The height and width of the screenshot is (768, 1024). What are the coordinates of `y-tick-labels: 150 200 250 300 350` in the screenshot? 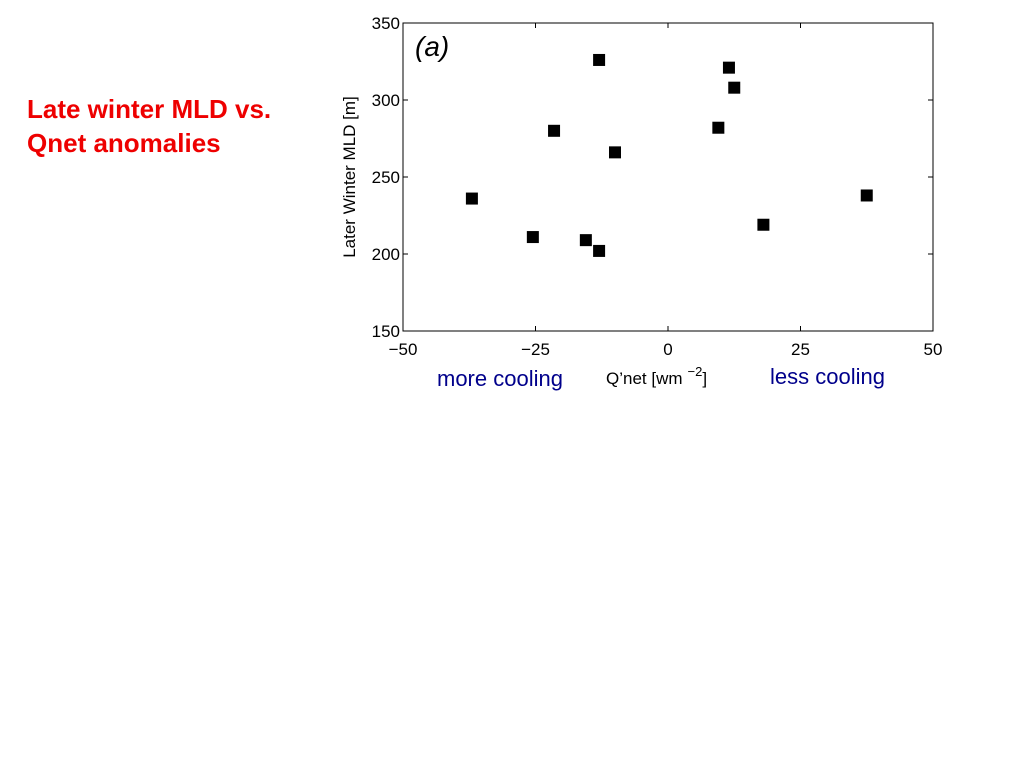 It's located at (386, 177).